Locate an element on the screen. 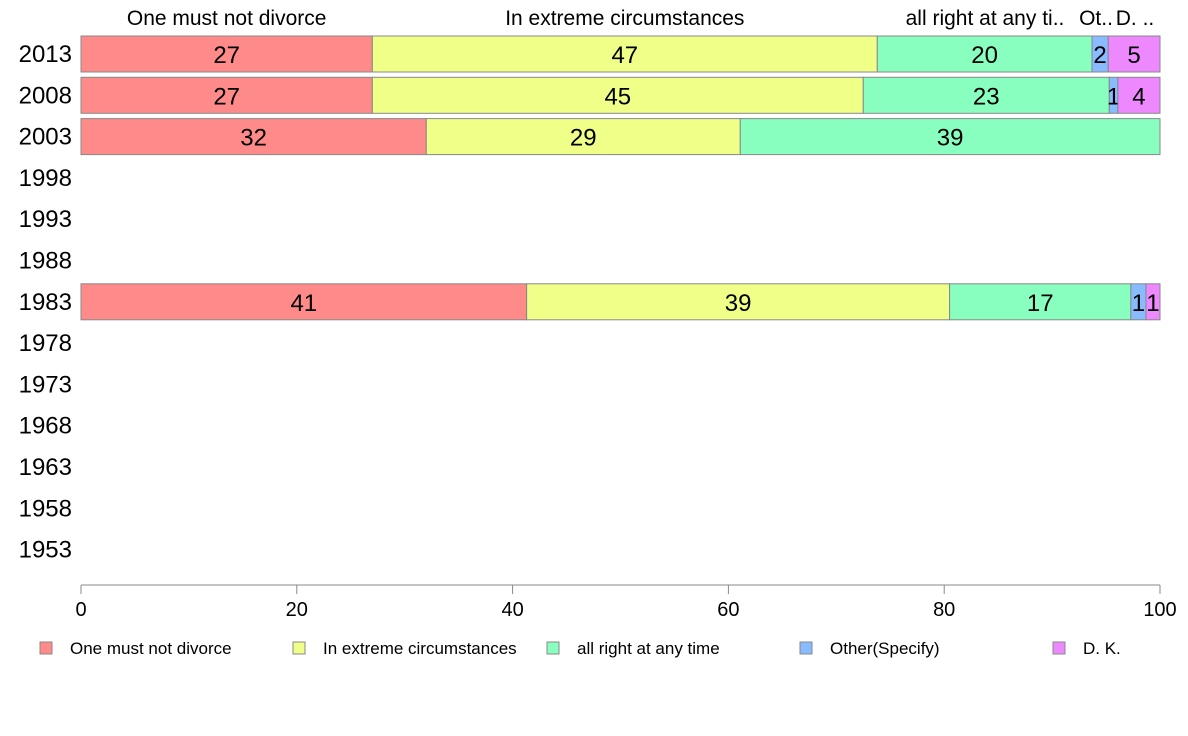 The height and width of the screenshot is (736, 1188). year-label: 1963 is located at coordinates (45, 467).